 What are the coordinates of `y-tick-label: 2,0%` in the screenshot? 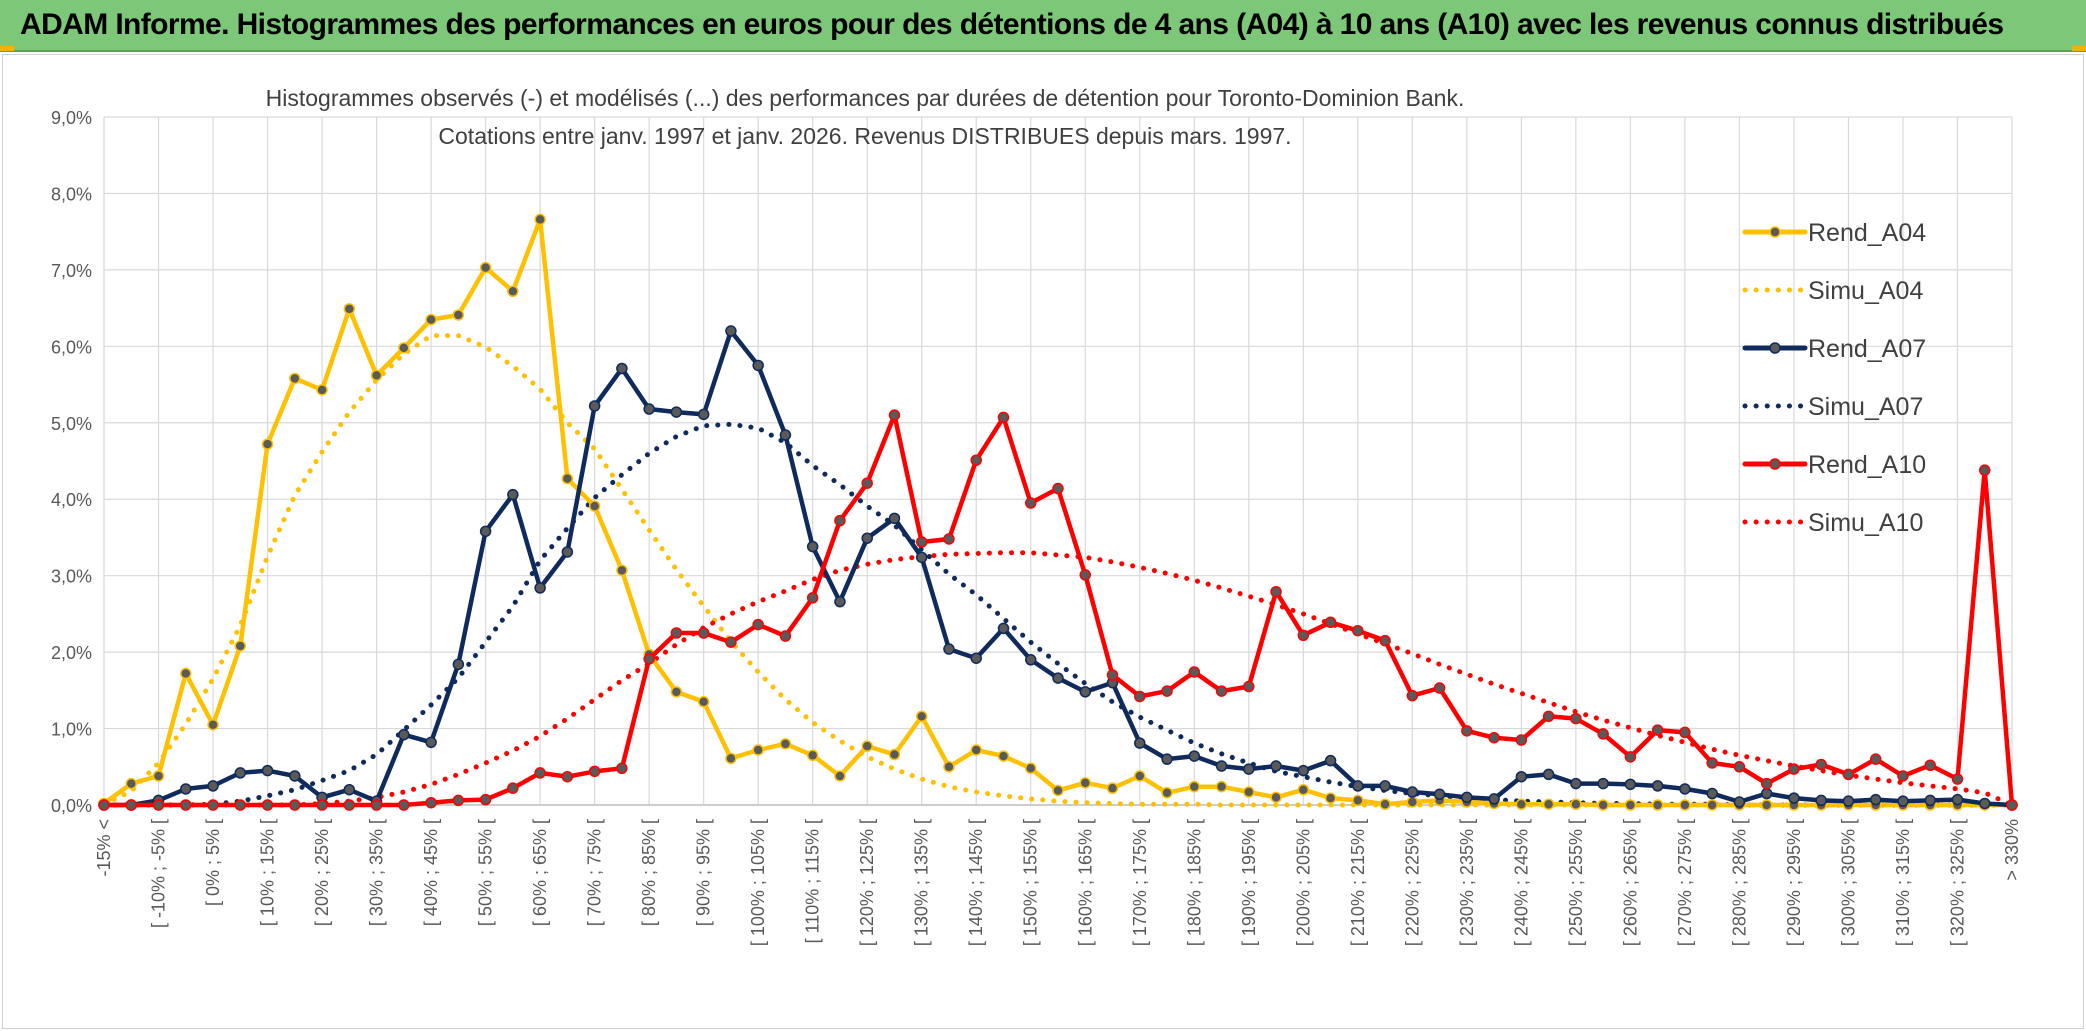 It's located at (71, 653).